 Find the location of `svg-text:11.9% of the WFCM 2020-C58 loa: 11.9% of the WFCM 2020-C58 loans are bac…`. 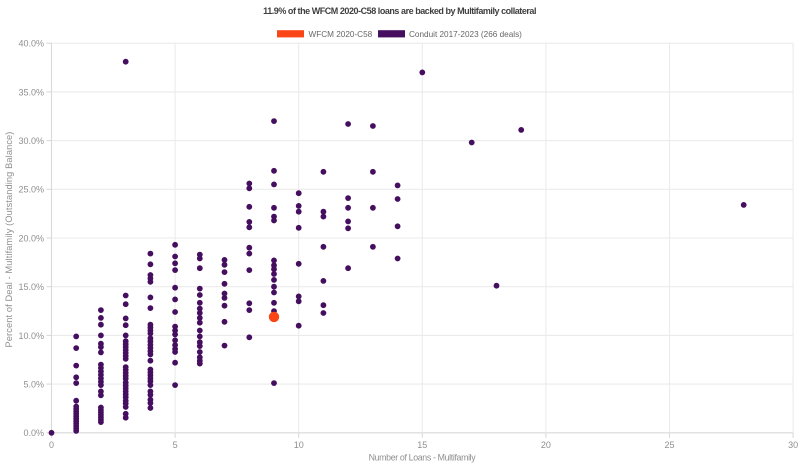

svg-text:11.9% of the WFCM 2020-C58 loa: 11.9% of the WFCM 2020-C58 loans are bac… is located at coordinates (399, 11).